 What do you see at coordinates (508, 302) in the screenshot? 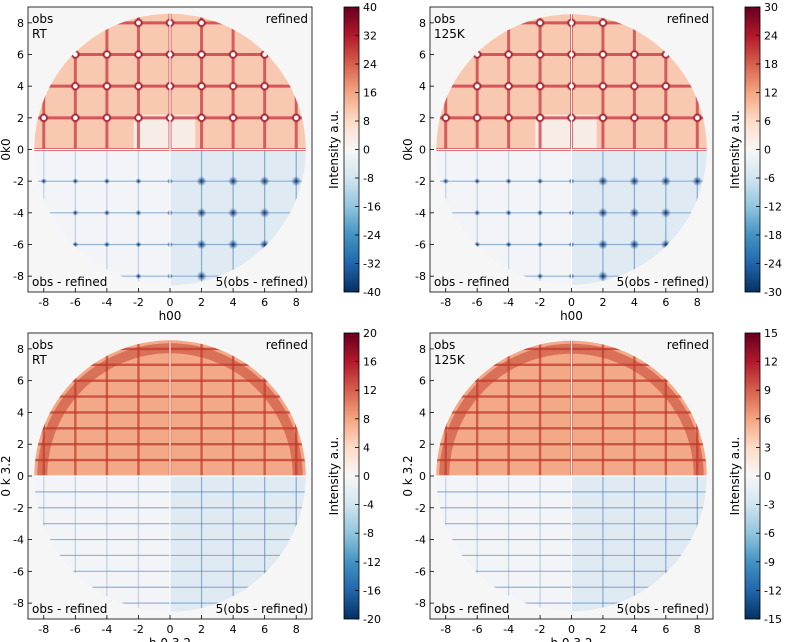
I see `x-tick-label: -4` at bounding box center [508, 302].